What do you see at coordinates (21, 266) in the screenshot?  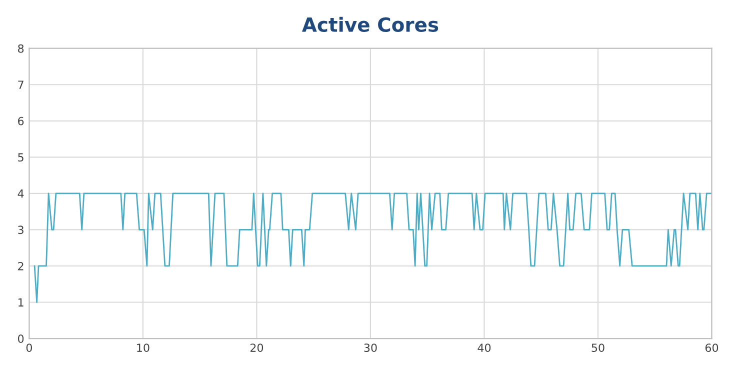 I see `y-tick-label: 2` at bounding box center [21, 266].